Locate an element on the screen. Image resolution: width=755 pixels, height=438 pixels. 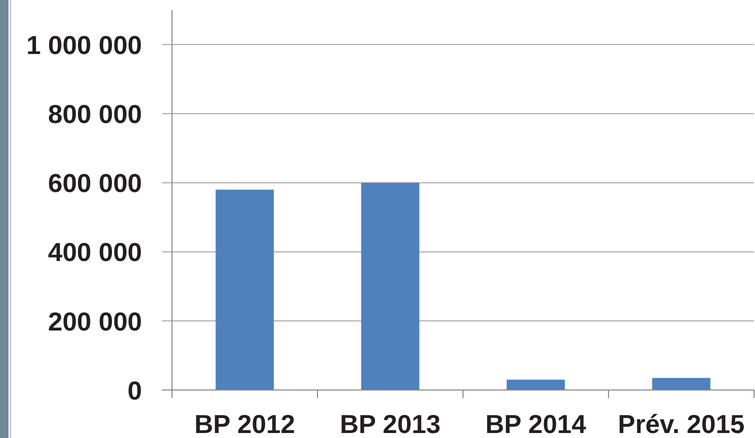
x-tick-label: BP 2013 is located at coordinates (390, 423).